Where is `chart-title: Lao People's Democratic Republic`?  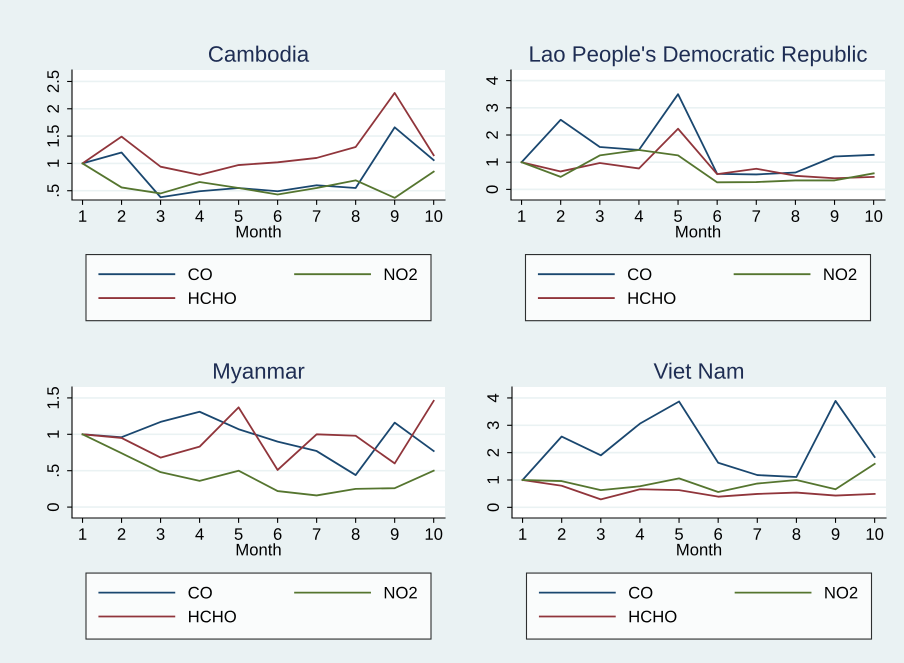 chart-title: Lao People's Democratic Republic is located at coordinates (698, 56).